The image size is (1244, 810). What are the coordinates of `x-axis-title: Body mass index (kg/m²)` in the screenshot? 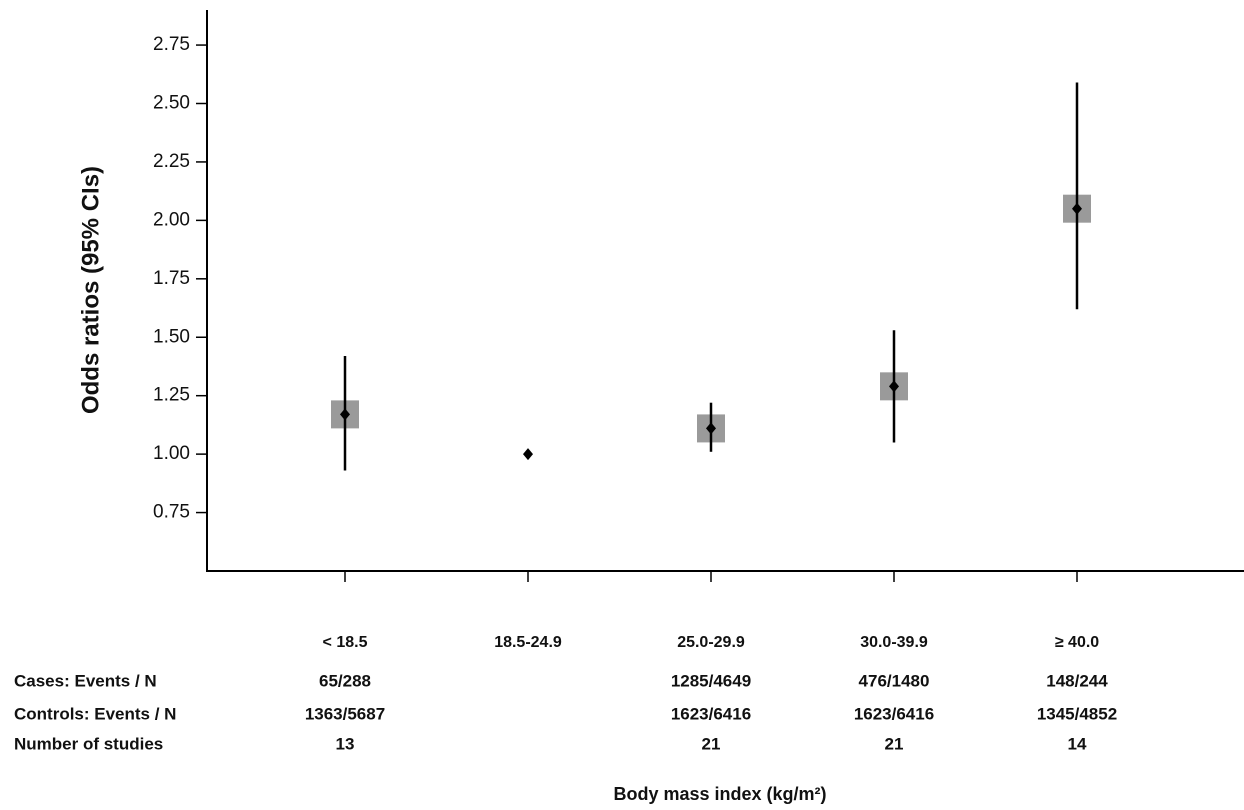 It's located at (719, 794).